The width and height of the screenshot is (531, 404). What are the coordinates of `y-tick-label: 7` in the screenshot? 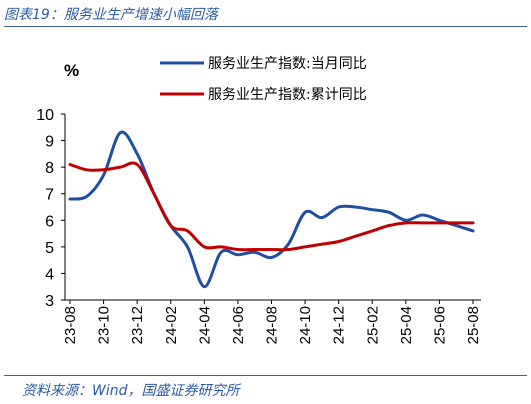 It's located at (49, 195).